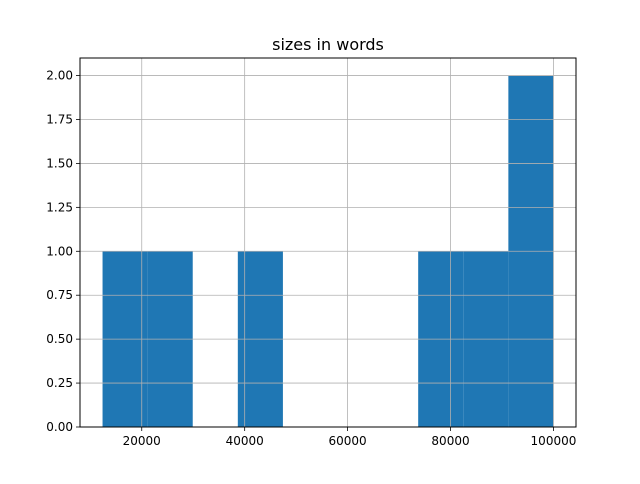 This screenshot has width=640, height=484. What do you see at coordinates (450, 441) in the screenshot?
I see `x-tick-label: 80000` at bounding box center [450, 441].